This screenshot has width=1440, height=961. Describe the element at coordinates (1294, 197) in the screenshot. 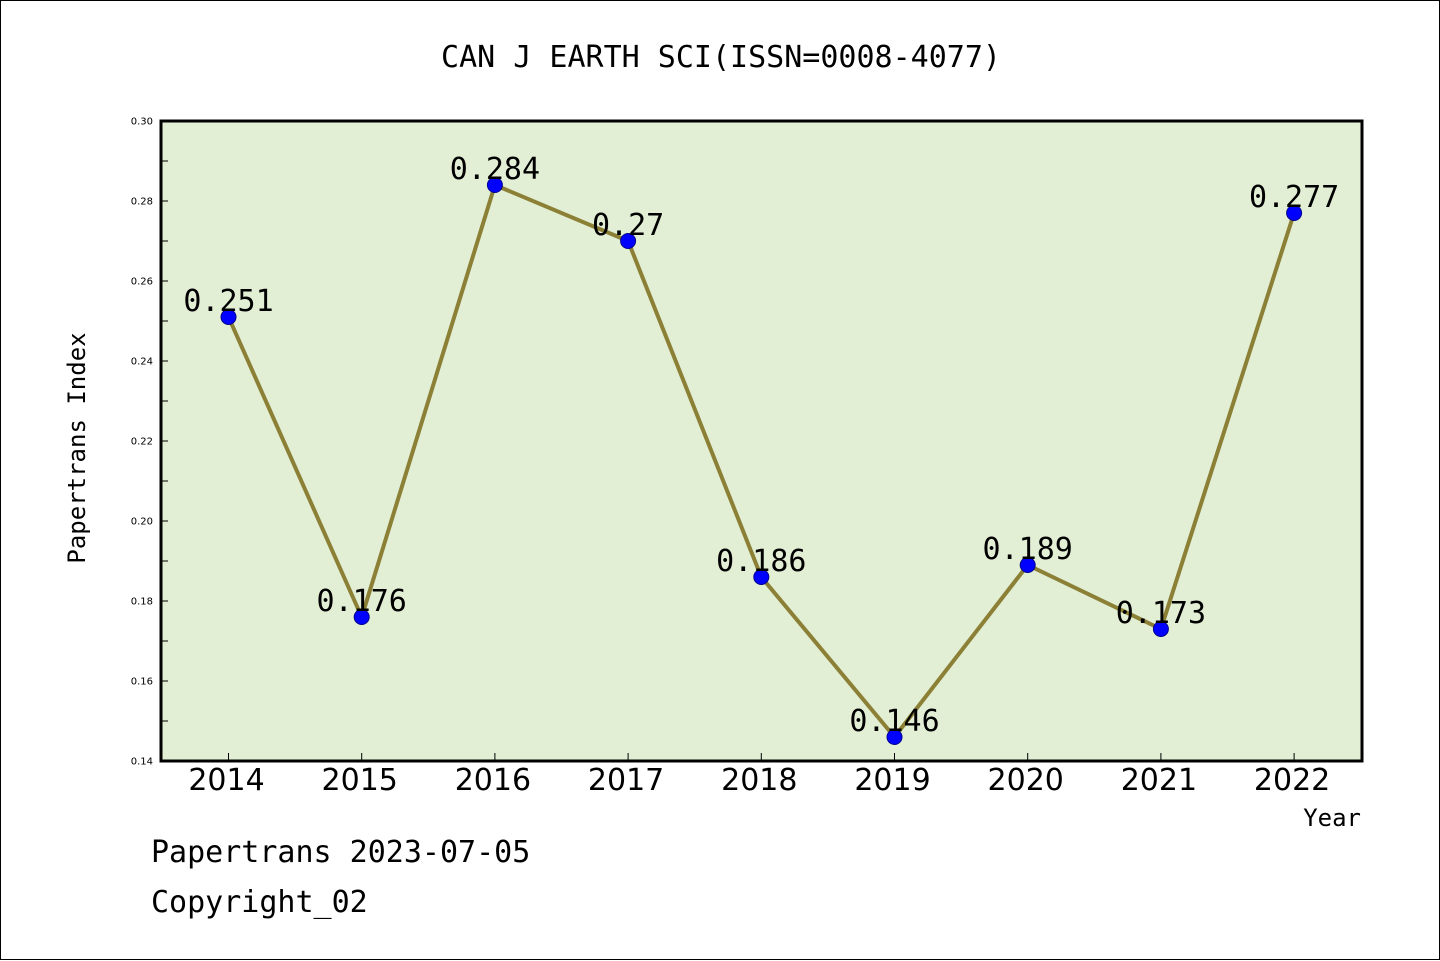

I see `data-label: 0.277` at that location.